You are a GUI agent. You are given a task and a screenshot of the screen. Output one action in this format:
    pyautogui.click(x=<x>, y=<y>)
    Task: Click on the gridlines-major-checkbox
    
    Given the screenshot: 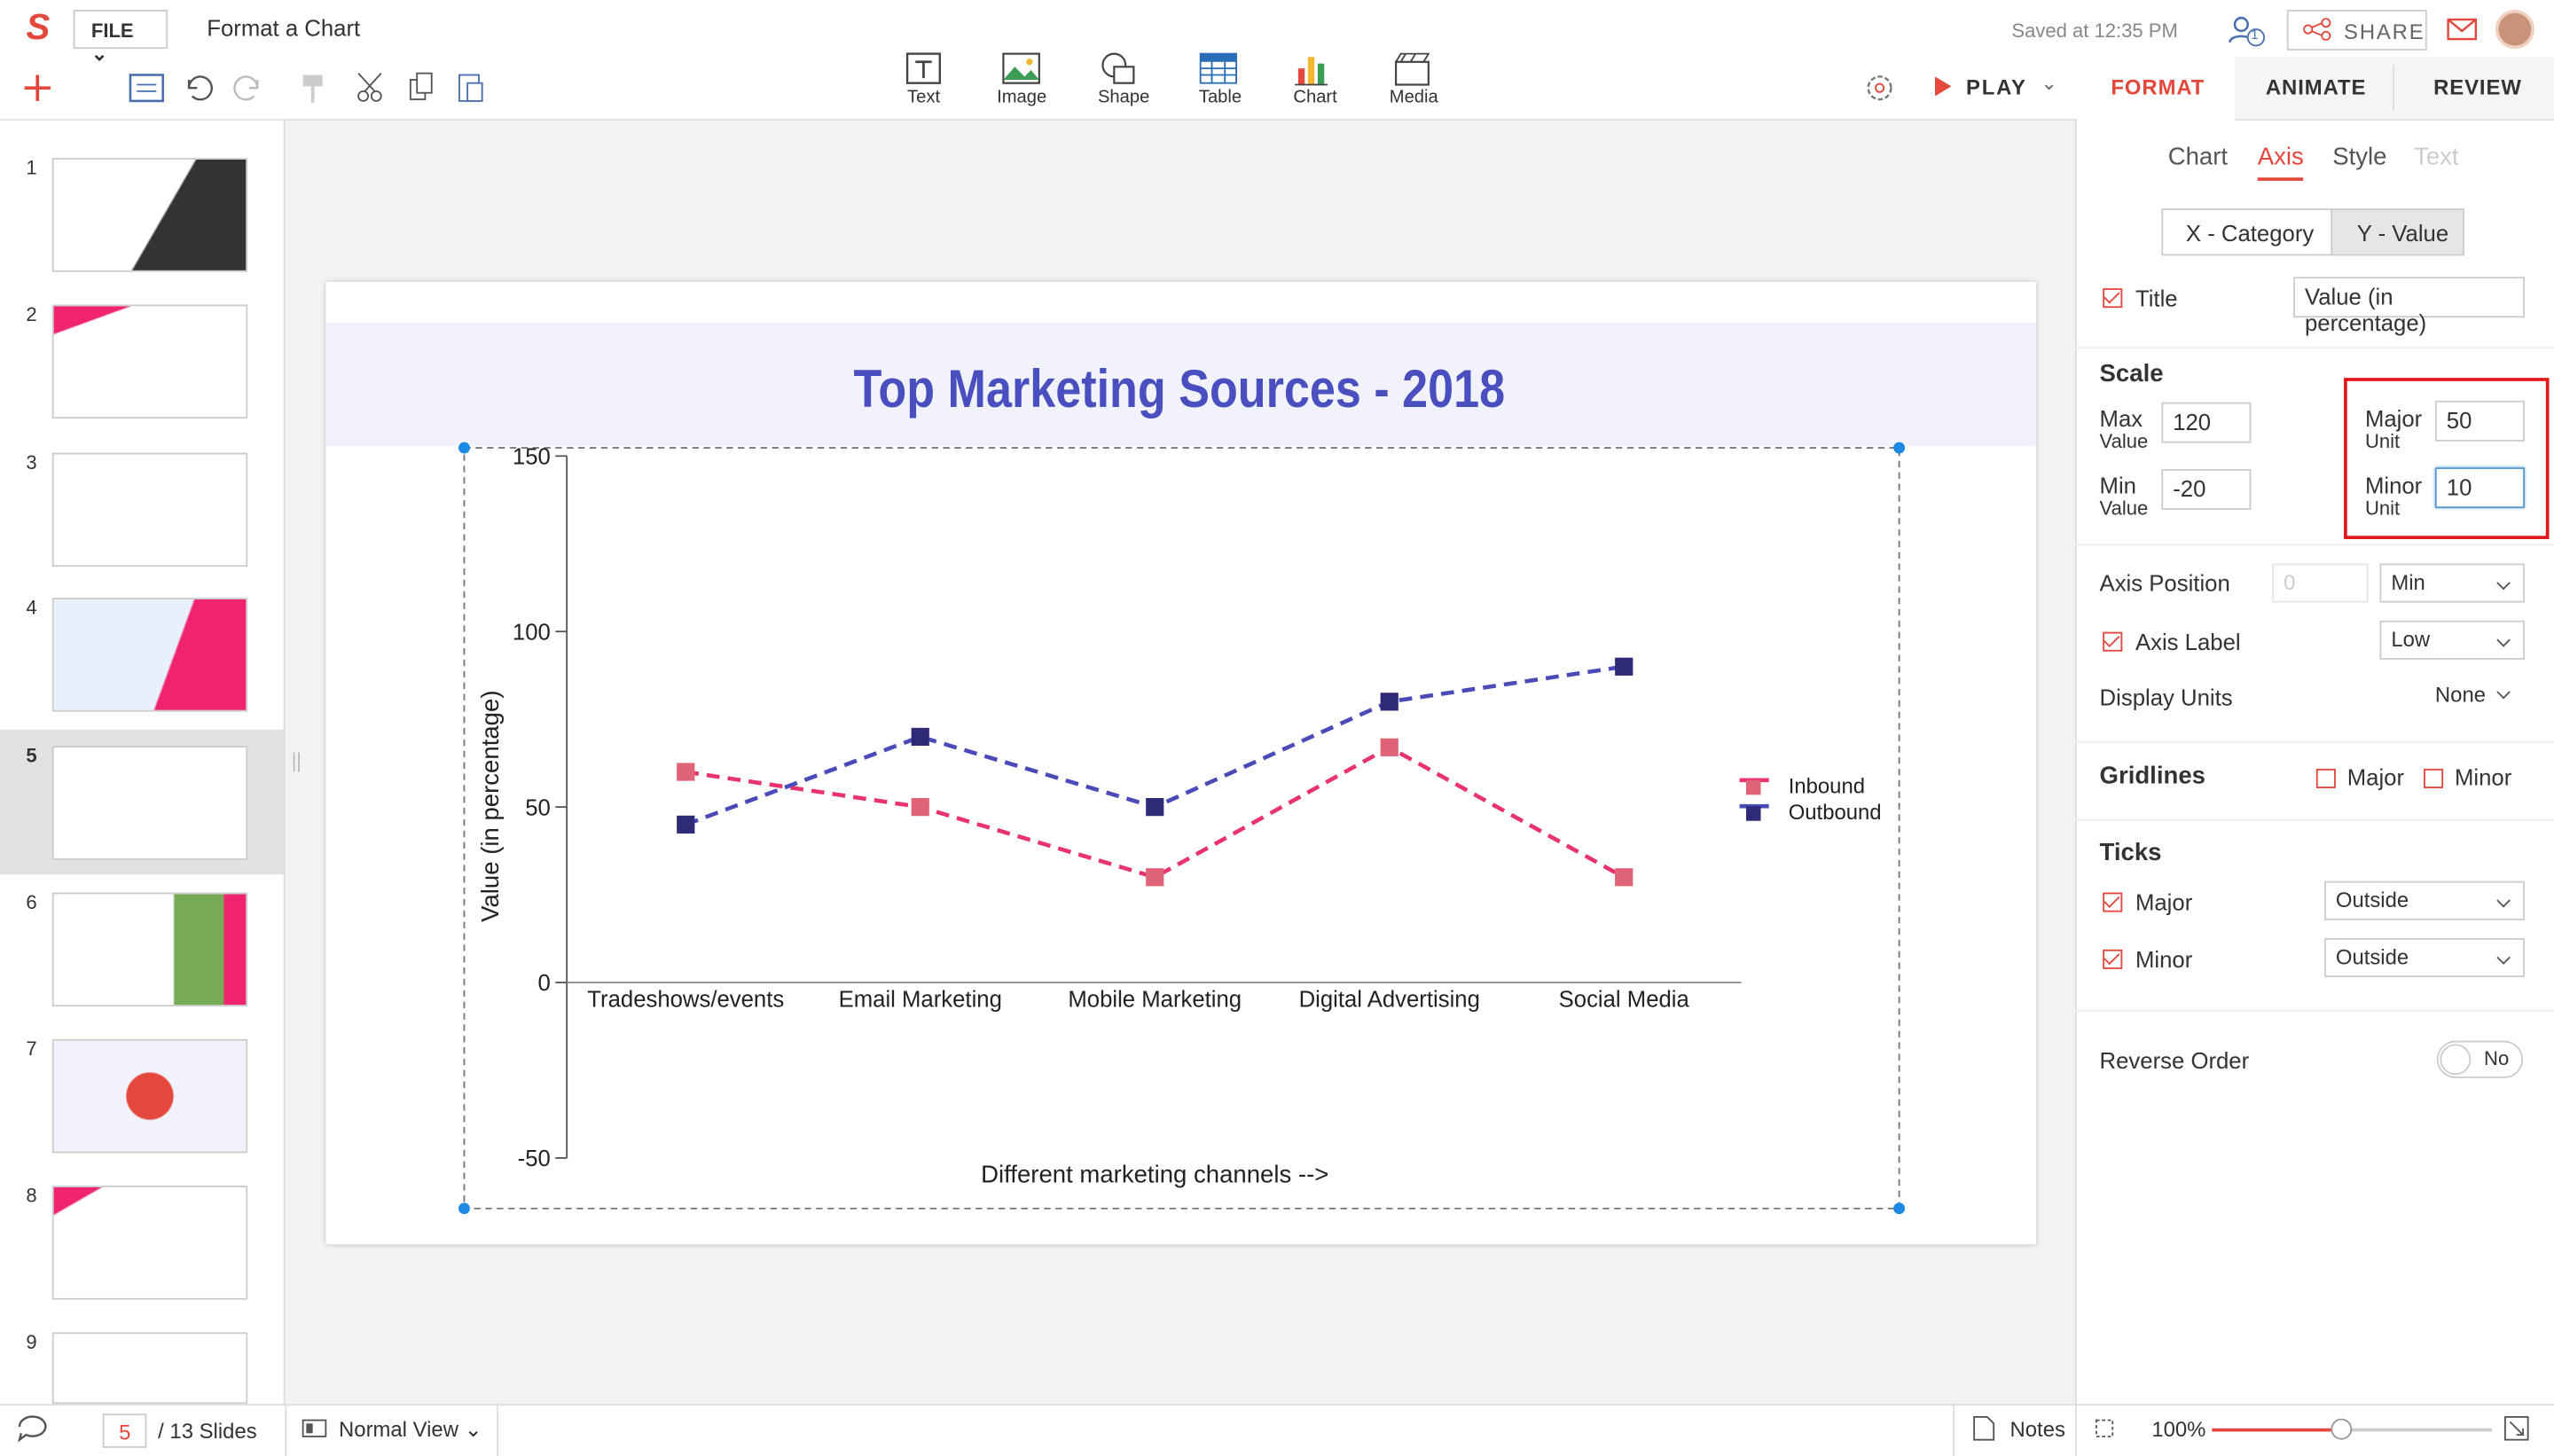 What is the action you would take?
    pyautogui.click(x=2325, y=778)
    